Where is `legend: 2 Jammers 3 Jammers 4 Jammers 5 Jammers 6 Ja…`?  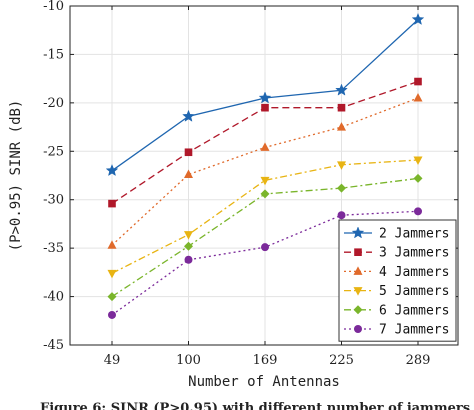 legend: 2 Jammers 3 Jammers 4 Jammers 5 Jammers 6 Ja… is located at coordinates (397, 280).